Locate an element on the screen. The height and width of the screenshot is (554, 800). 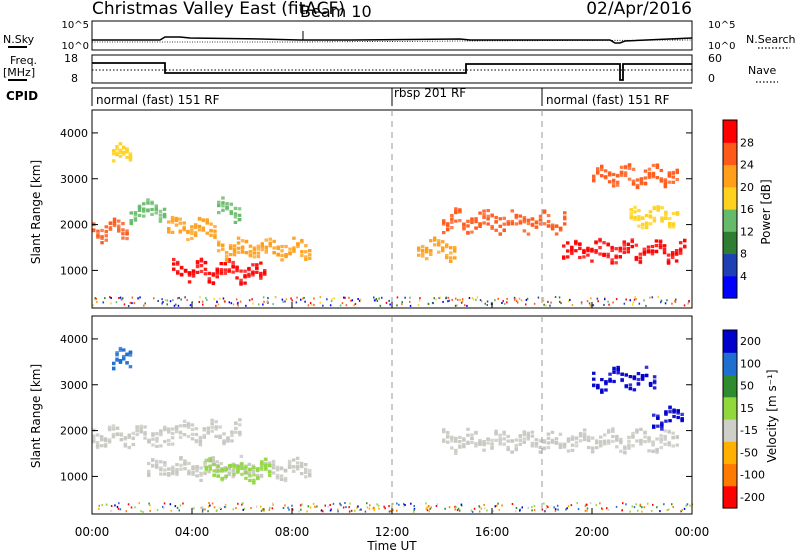
velocity-ytick-label: 2000 is located at coordinates (74, 431).